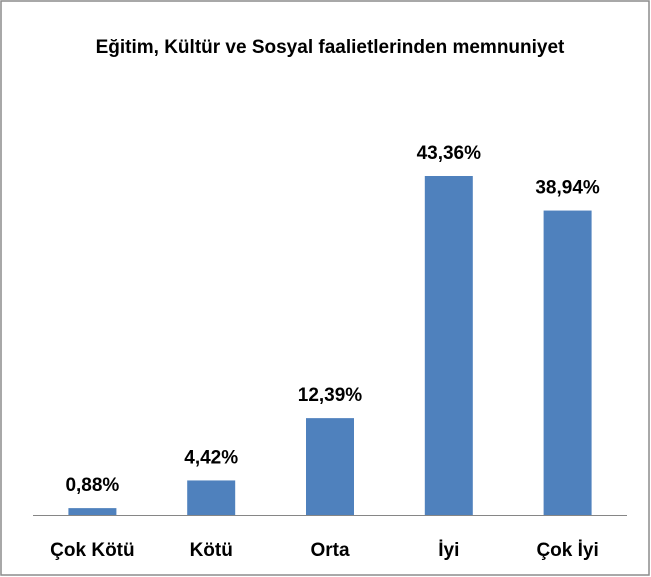  I want to click on x-tick-label: Çok Kötü, so click(92, 550).